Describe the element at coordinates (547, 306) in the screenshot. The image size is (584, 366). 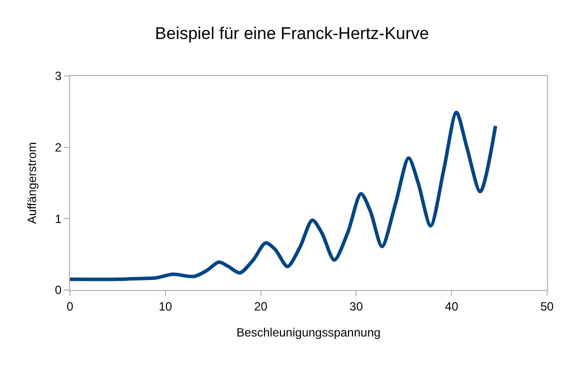
I see `x-tick-label: 50` at that location.